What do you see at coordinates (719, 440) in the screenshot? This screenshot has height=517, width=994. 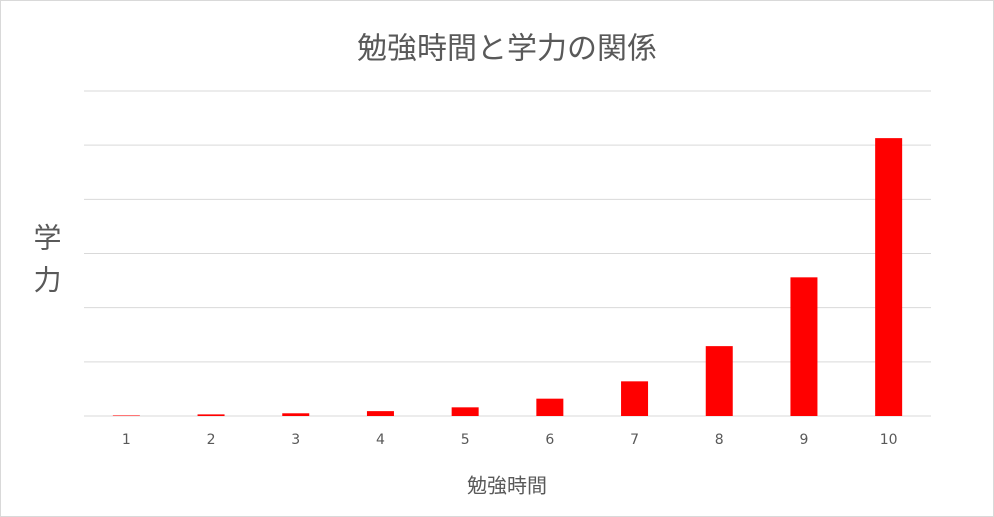 I see `x-tick-label: 8` at bounding box center [719, 440].